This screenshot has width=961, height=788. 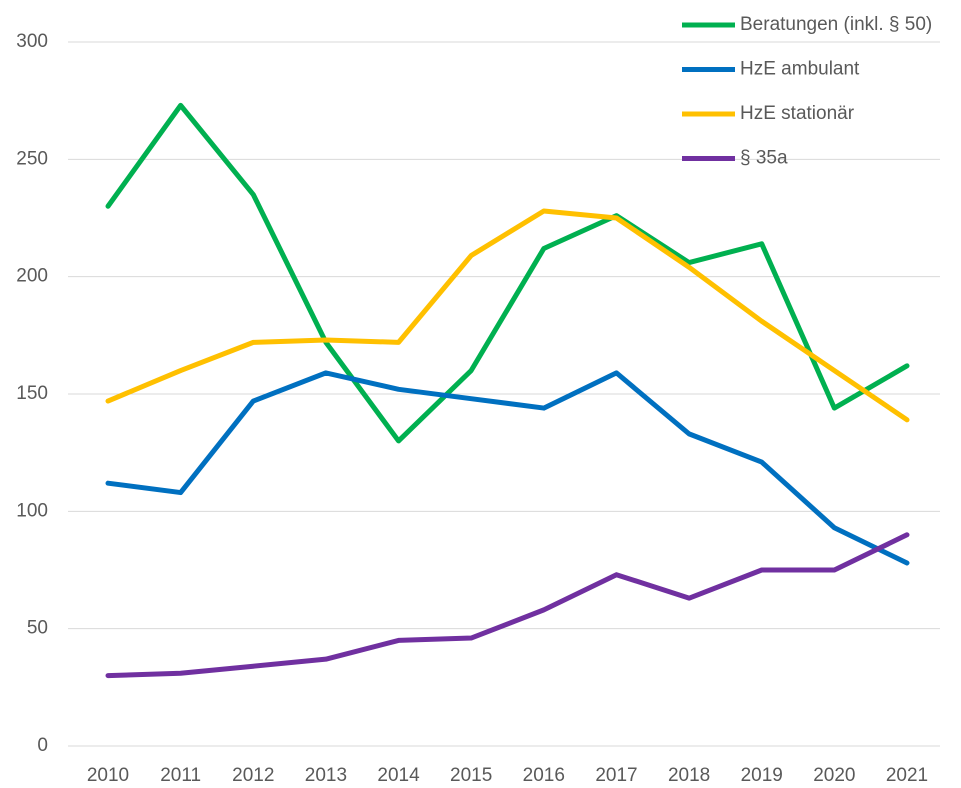 I want to click on x-tick-label: 2019, so click(x=762, y=775).